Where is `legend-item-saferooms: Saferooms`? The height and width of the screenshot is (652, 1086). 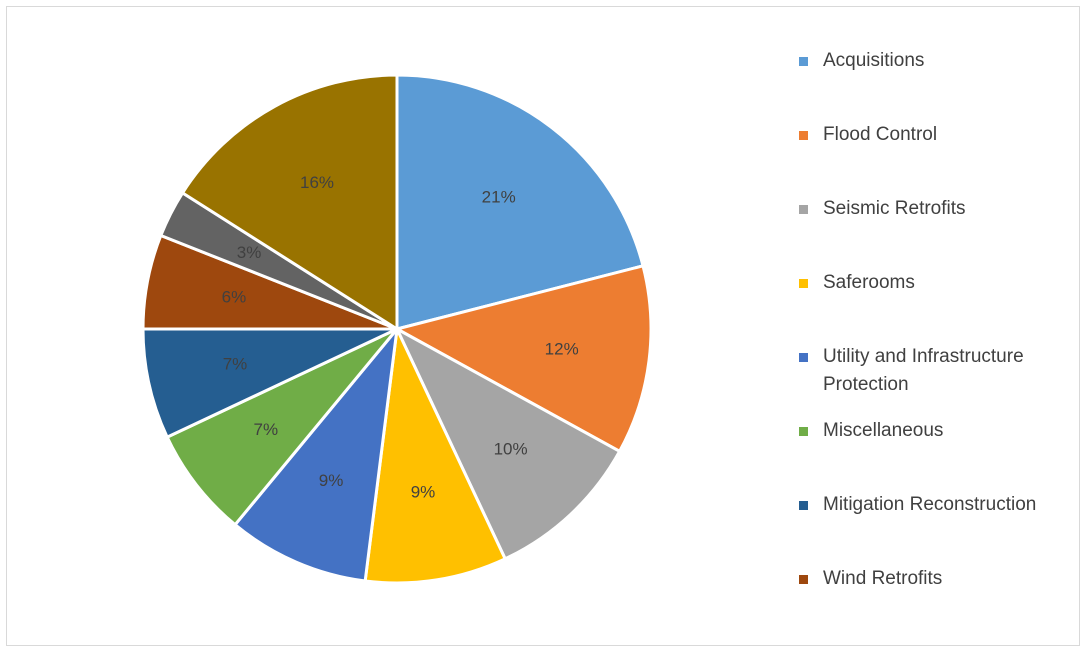 legend-item-saferooms: Saferooms is located at coordinates (942, 283).